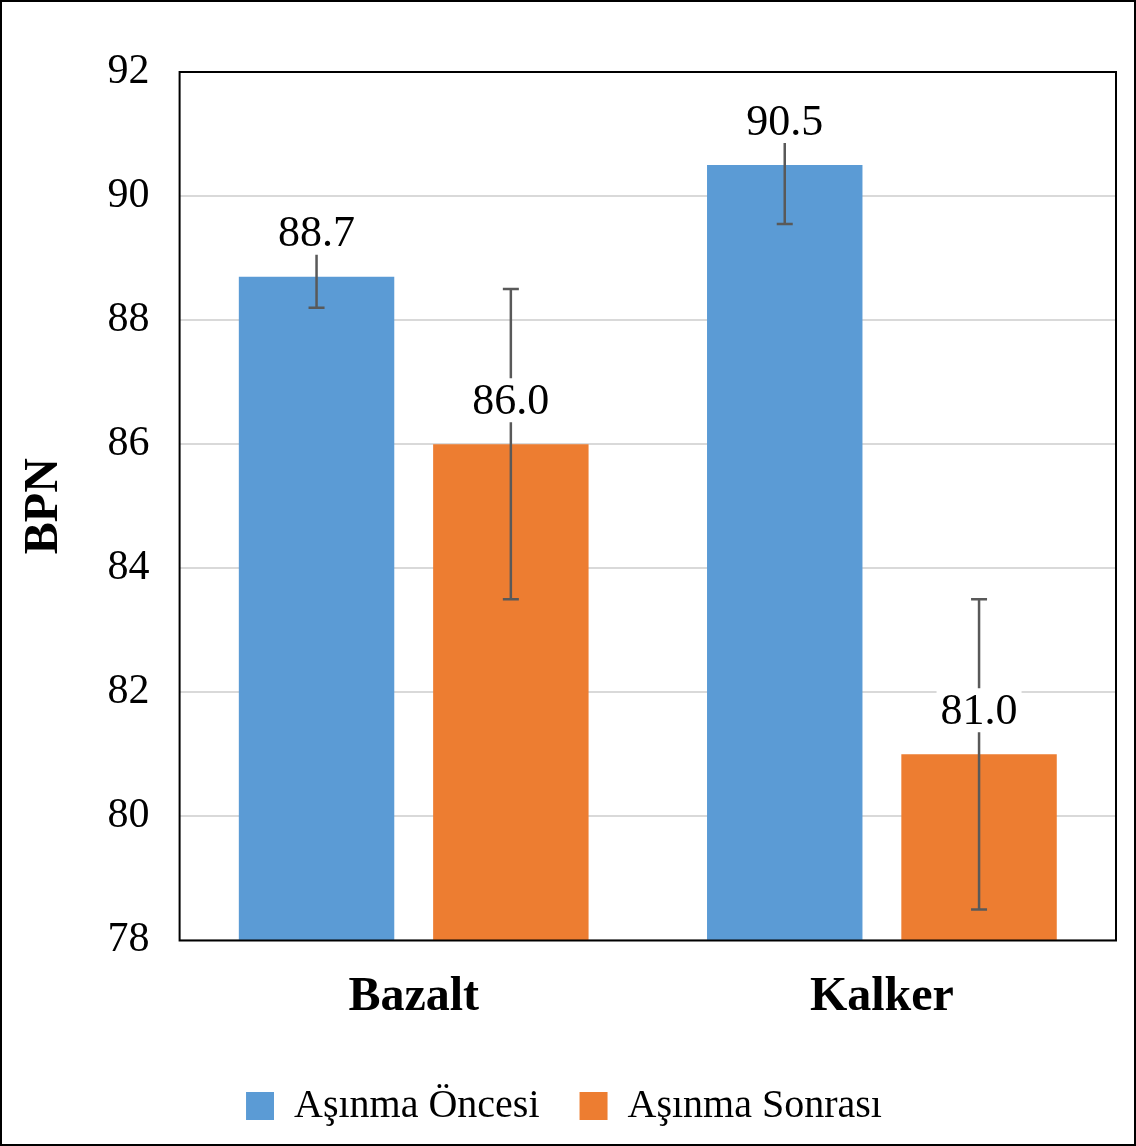  What do you see at coordinates (754, 1103) in the screenshot?
I see `legend-label: Aşınma Sonrası` at bounding box center [754, 1103].